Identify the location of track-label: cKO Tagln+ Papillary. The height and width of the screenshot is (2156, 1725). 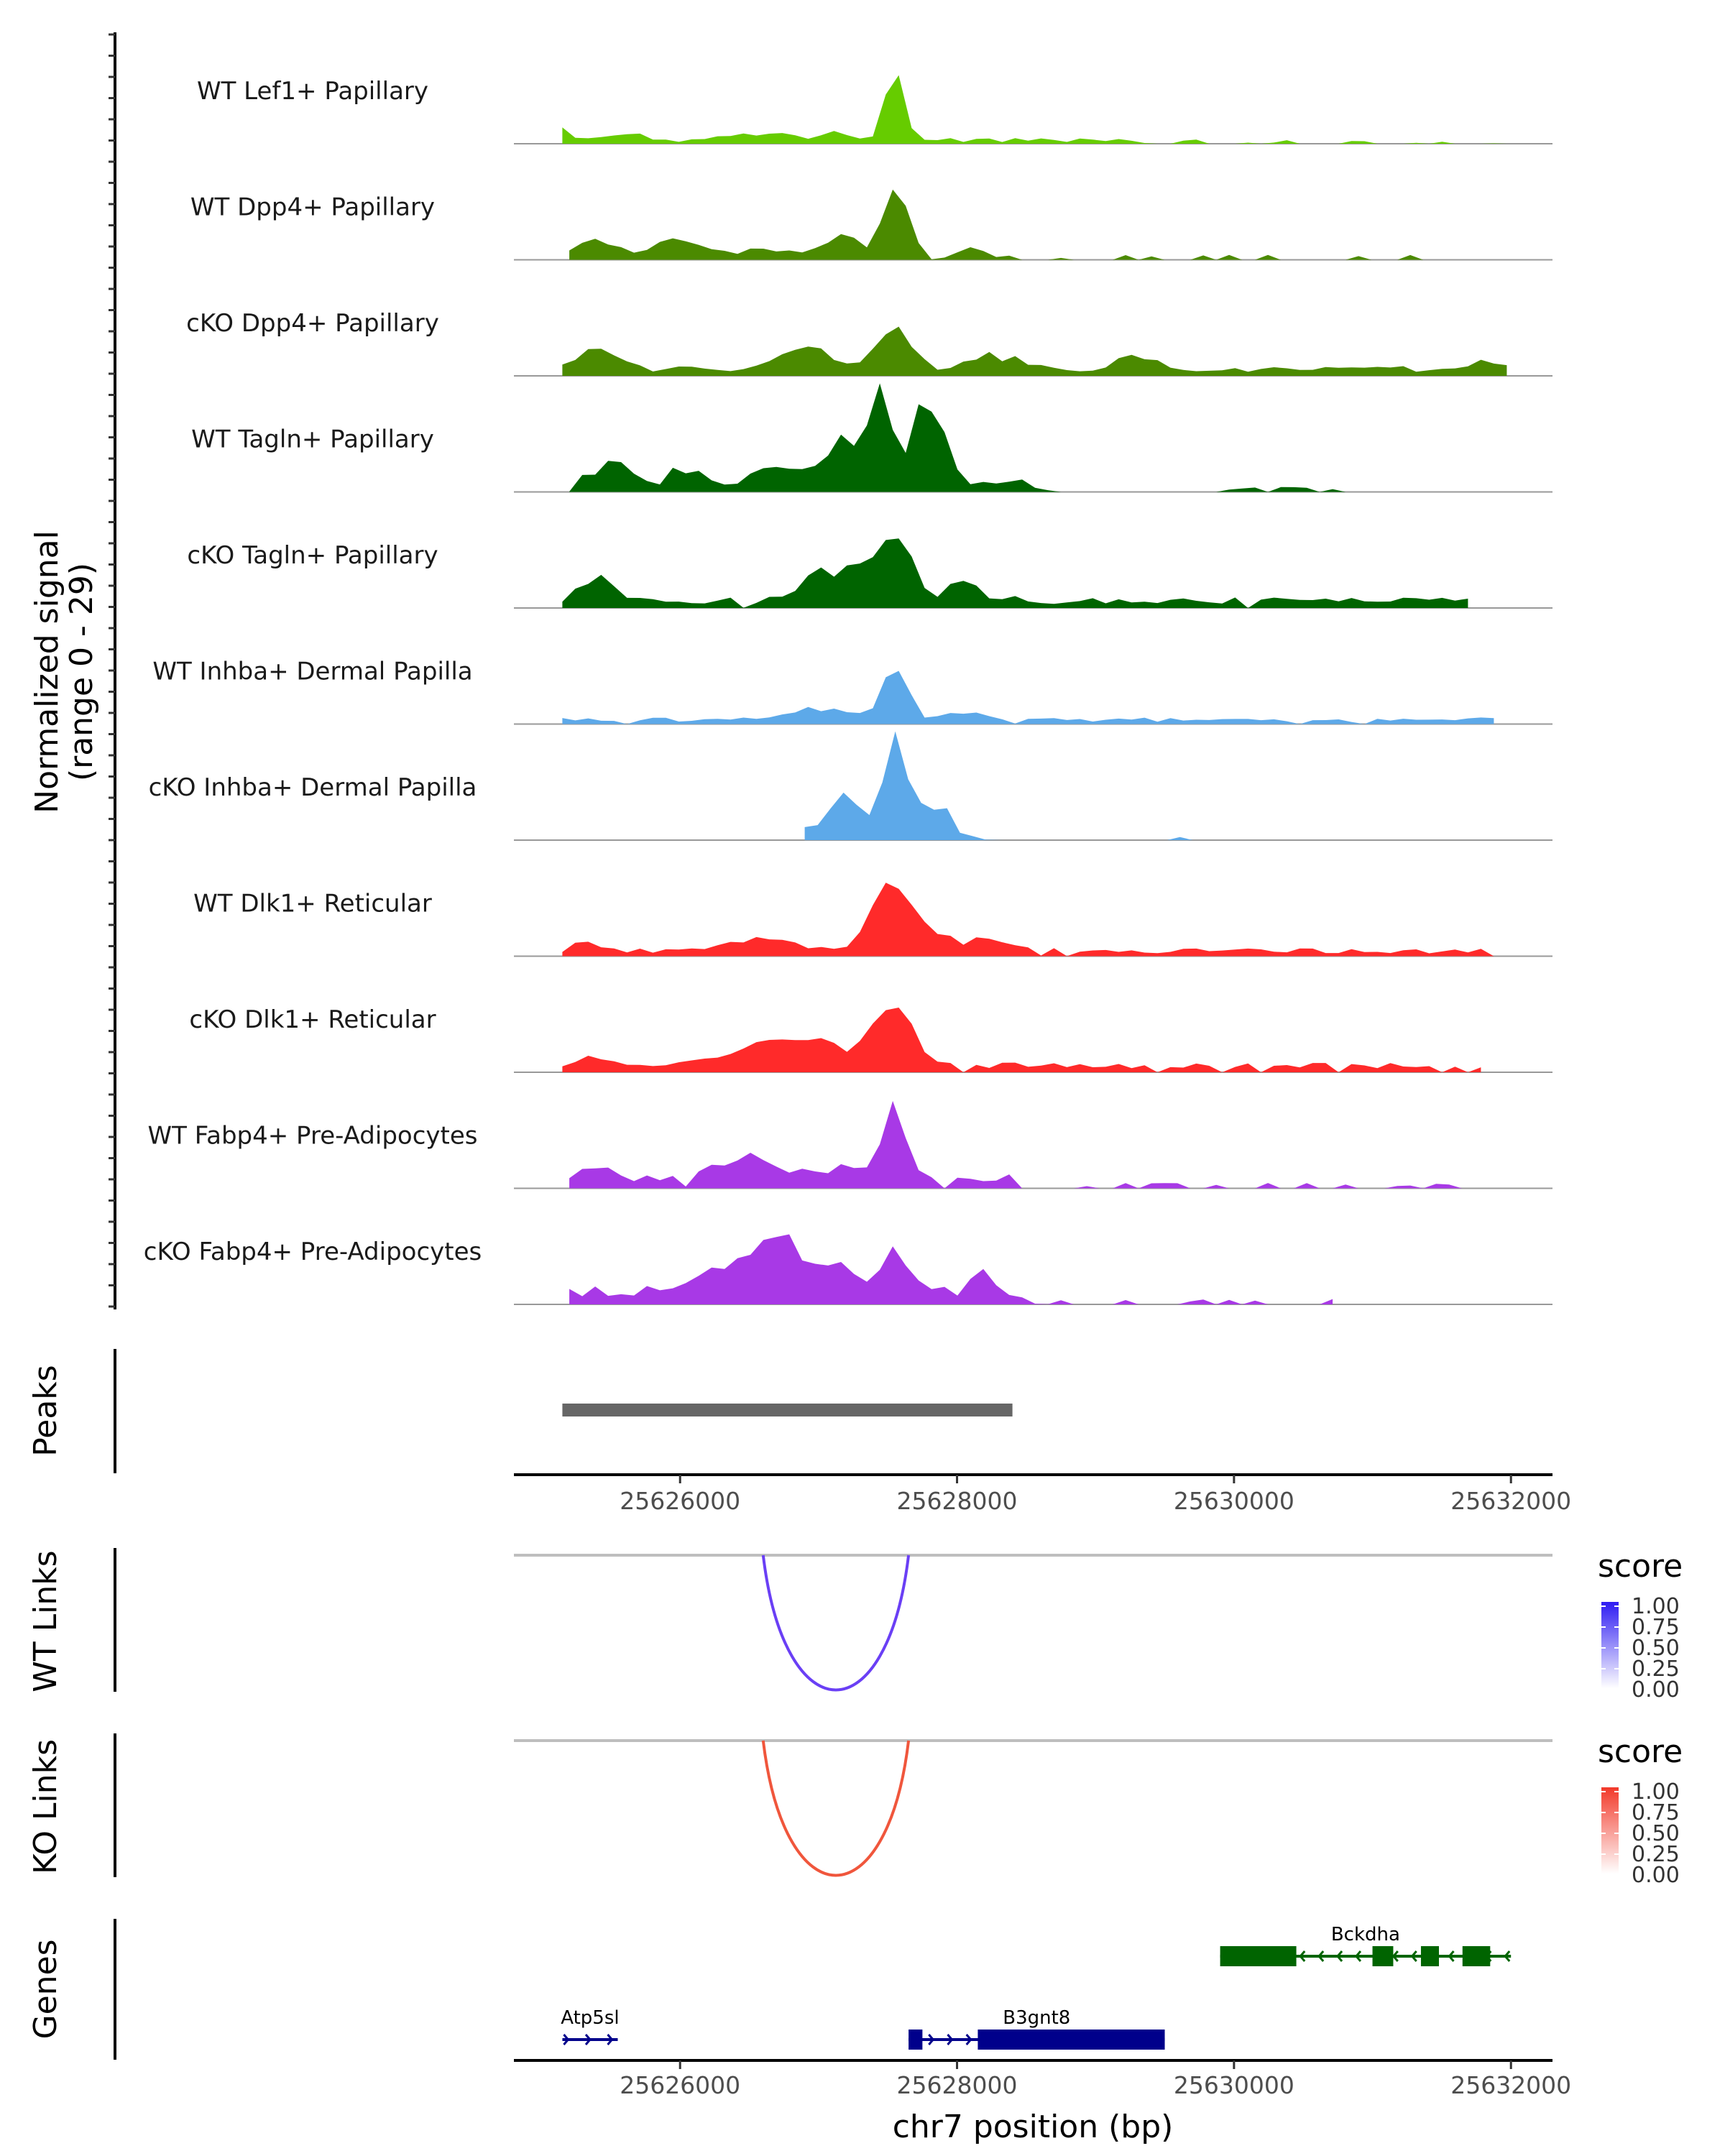
(312, 555).